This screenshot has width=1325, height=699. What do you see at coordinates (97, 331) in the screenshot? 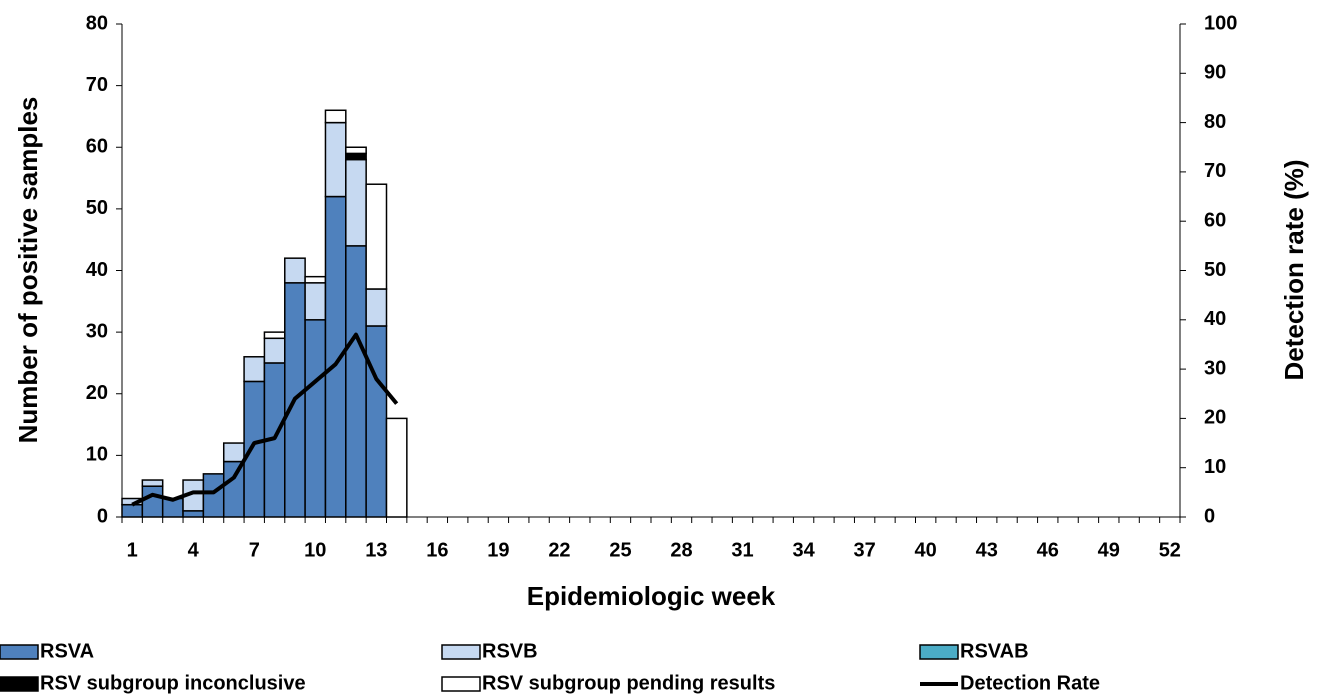
I see `y-tick-label: 30` at bounding box center [97, 331].